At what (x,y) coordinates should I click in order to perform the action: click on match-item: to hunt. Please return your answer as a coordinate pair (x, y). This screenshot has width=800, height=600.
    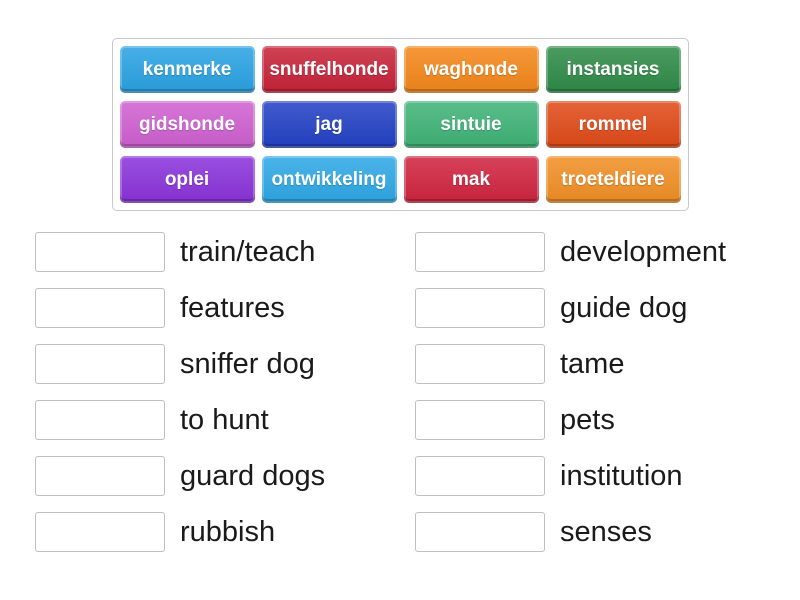
    Looking at the image, I should click on (225, 420).